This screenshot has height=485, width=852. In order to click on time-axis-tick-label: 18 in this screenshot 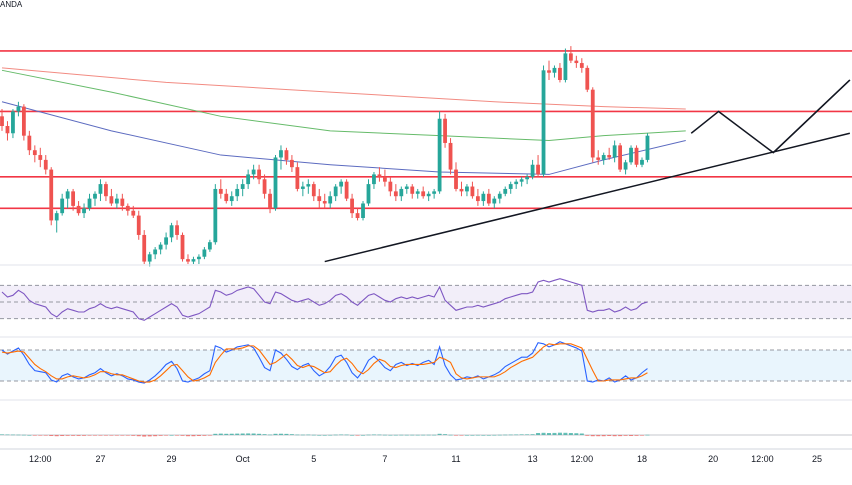, I will do `click(642, 459)`.